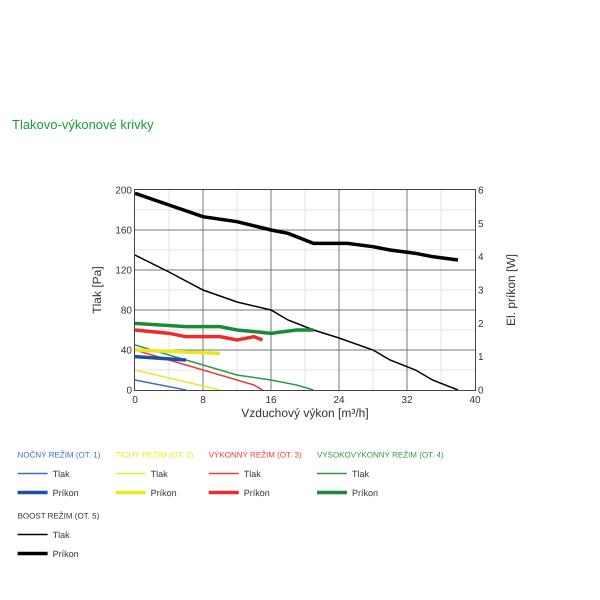 The width and height of the screenshot is (600, 600). Describe the element at coordinates (380, 455) in the screenshot. I see `text: VYSOKOVÝKONNÝ REŽIM (OT. 4)` at that location.